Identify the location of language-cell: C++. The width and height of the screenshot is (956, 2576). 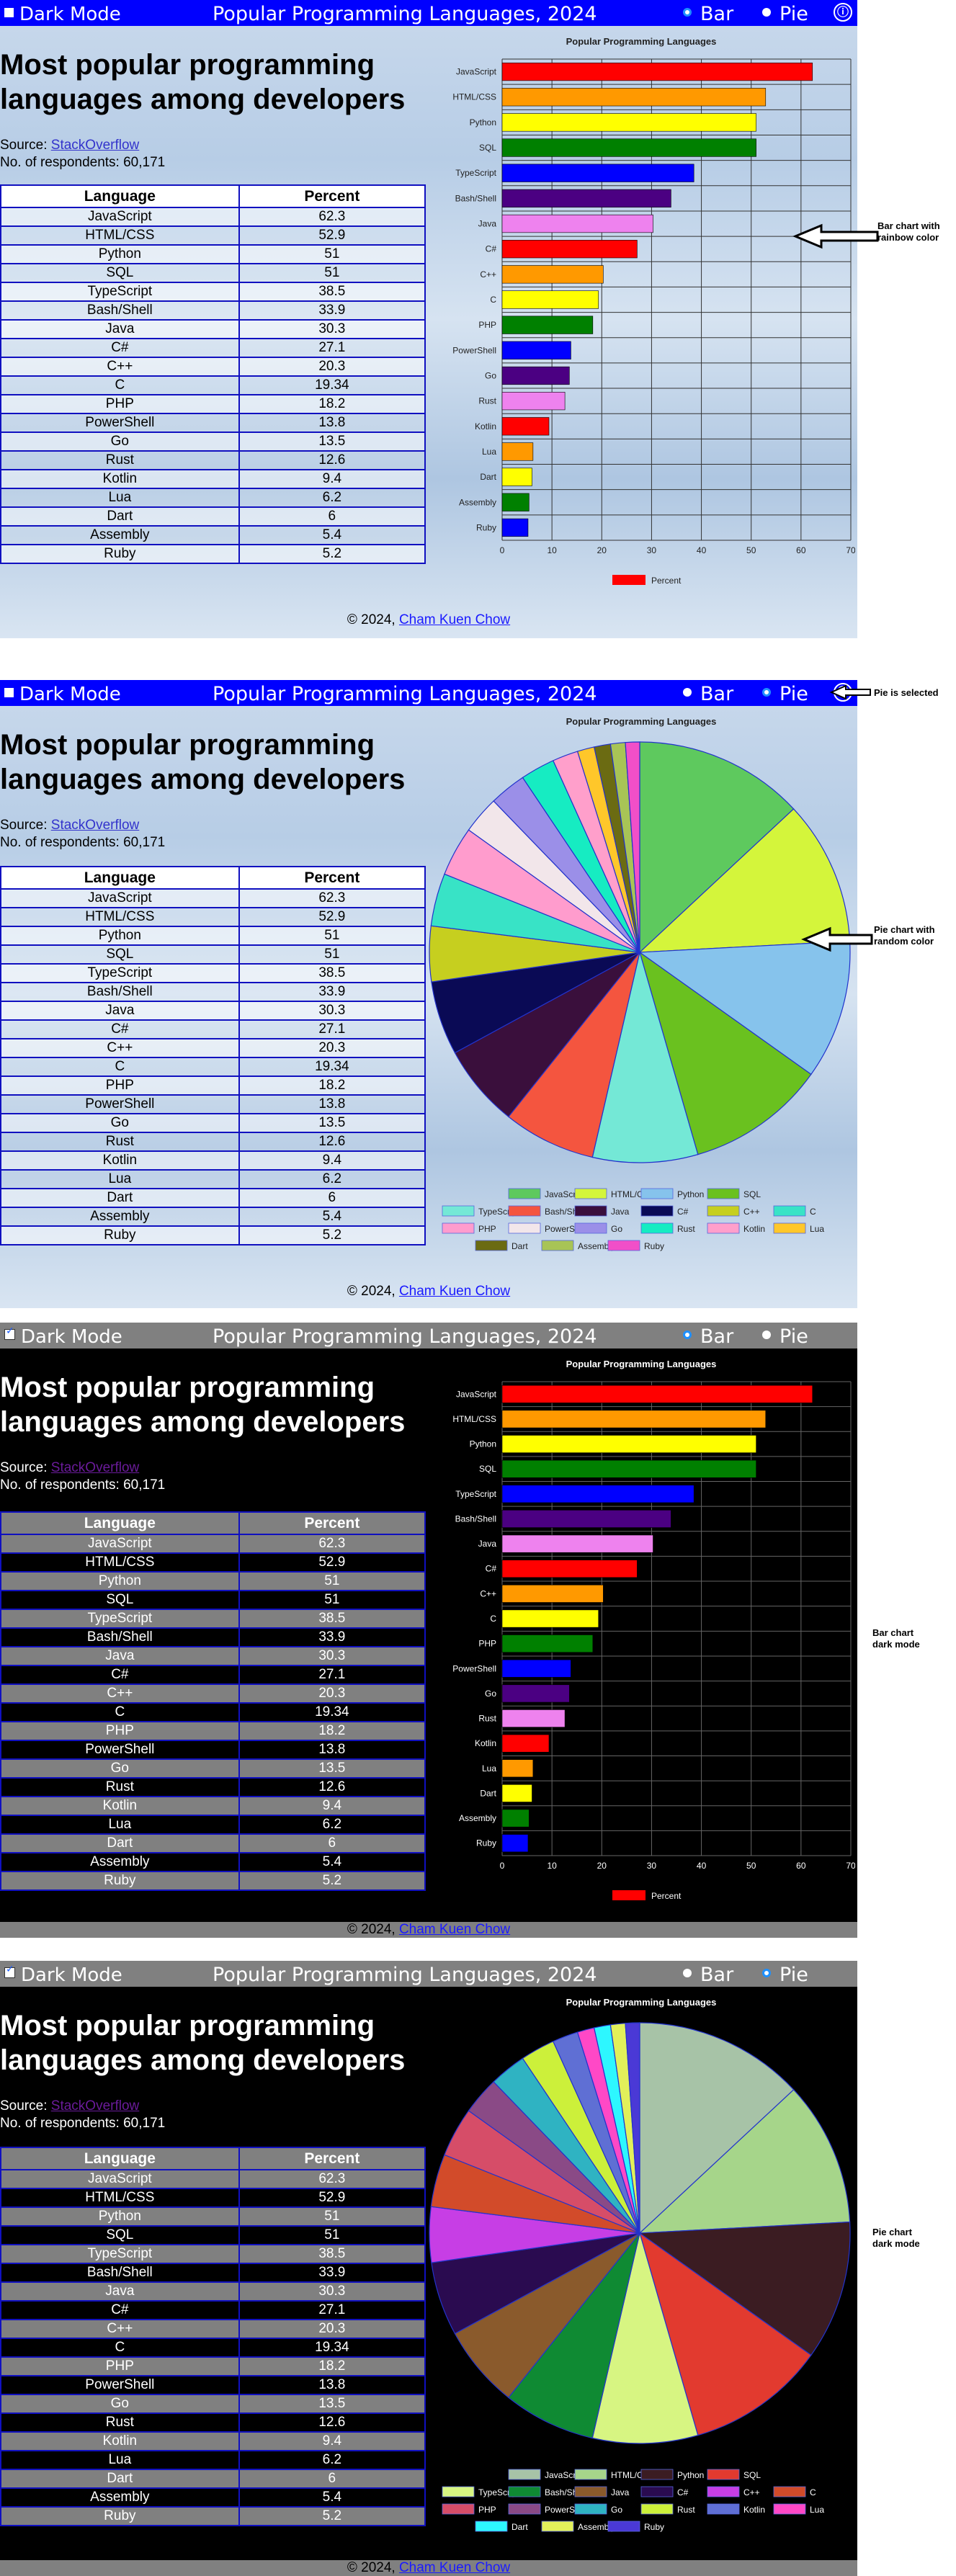
(120, 367).